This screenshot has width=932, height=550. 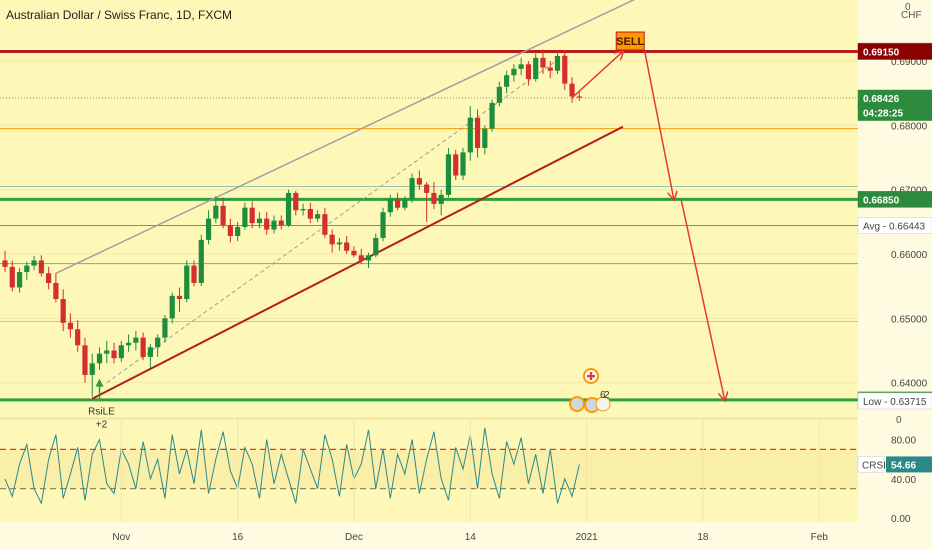 I want to click on price-label: 0.66850, so click(x=881, y=200).